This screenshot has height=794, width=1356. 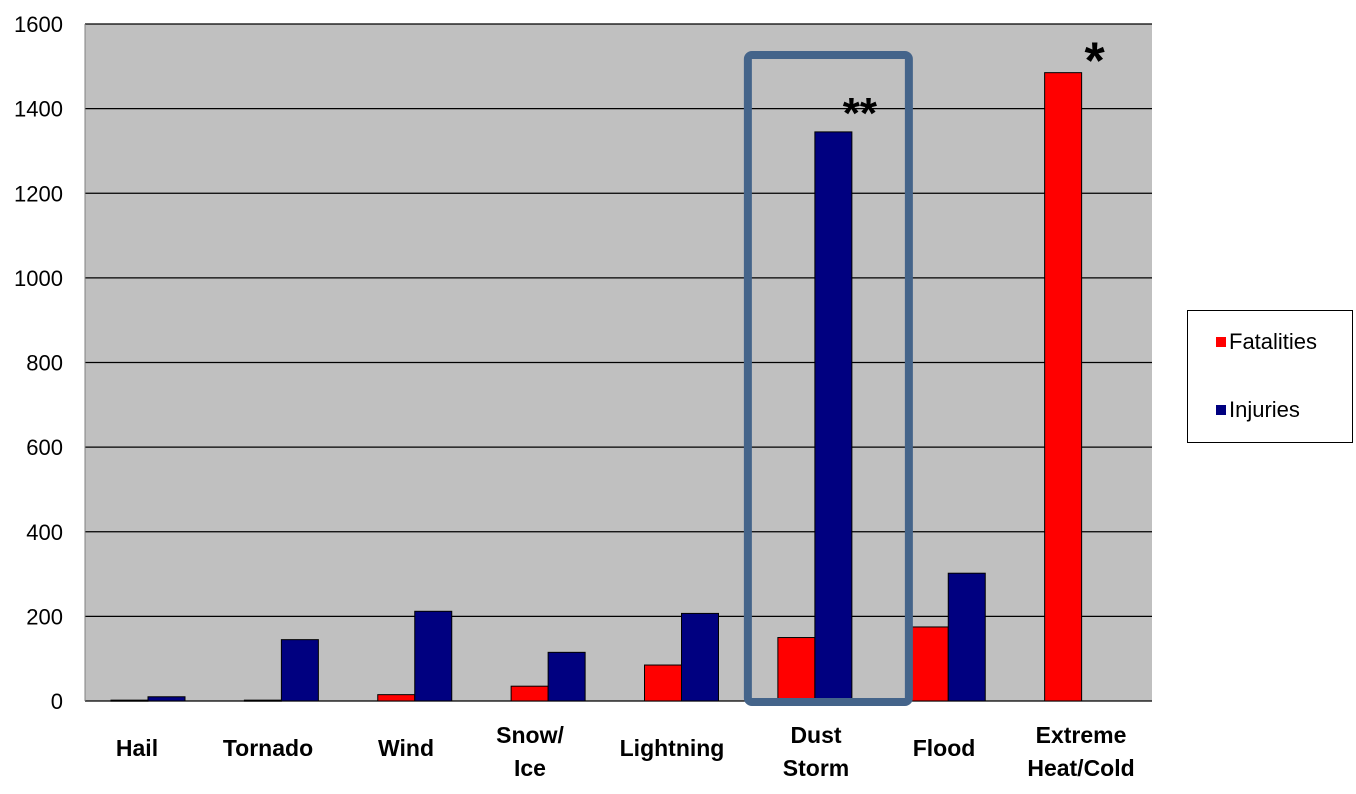 What do you see at coordinates (38, 193) in the screenshot?
I see `y-tick-label: 1200` at bounding box center [38, 193].